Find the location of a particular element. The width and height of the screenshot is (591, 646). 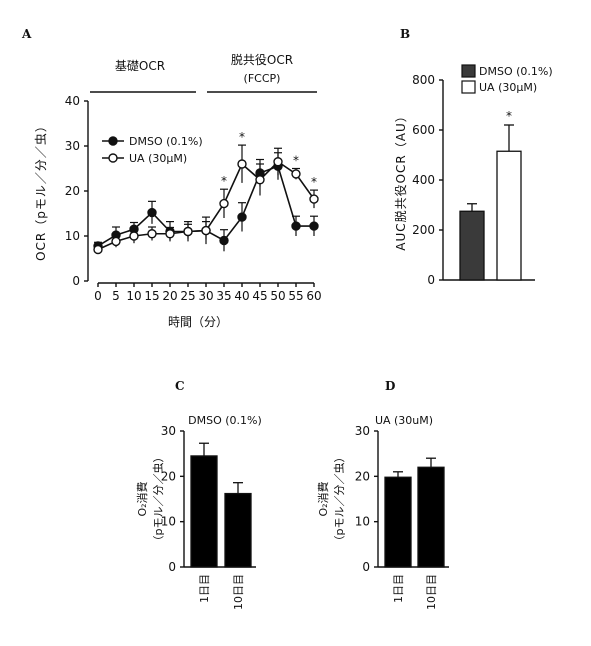

legend-label-b: DMSO (0.1%) is located at coordinates (516, 71).